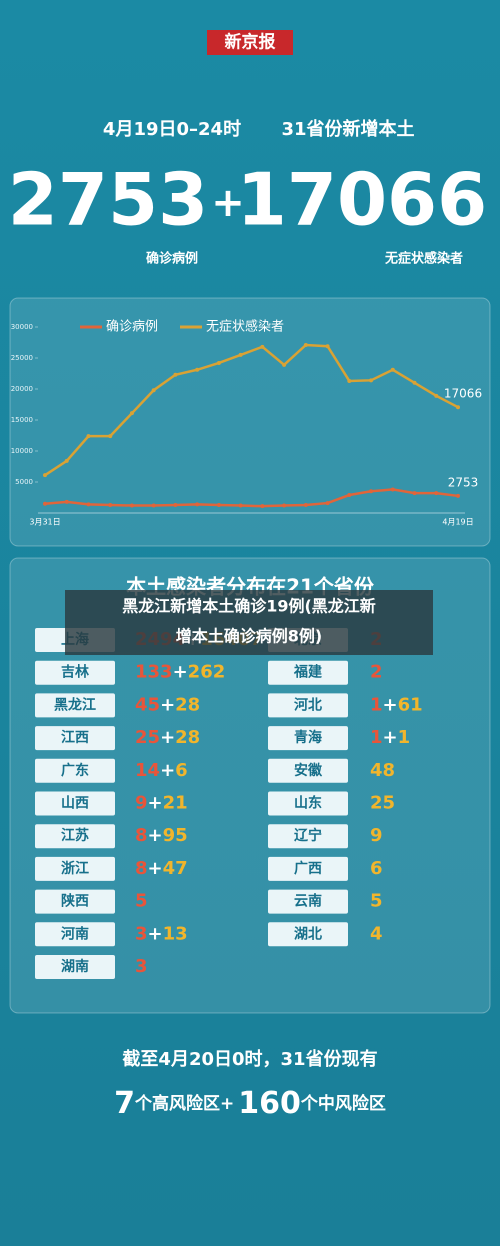  I want to click on mid-count: 160, so click(269, 1103).